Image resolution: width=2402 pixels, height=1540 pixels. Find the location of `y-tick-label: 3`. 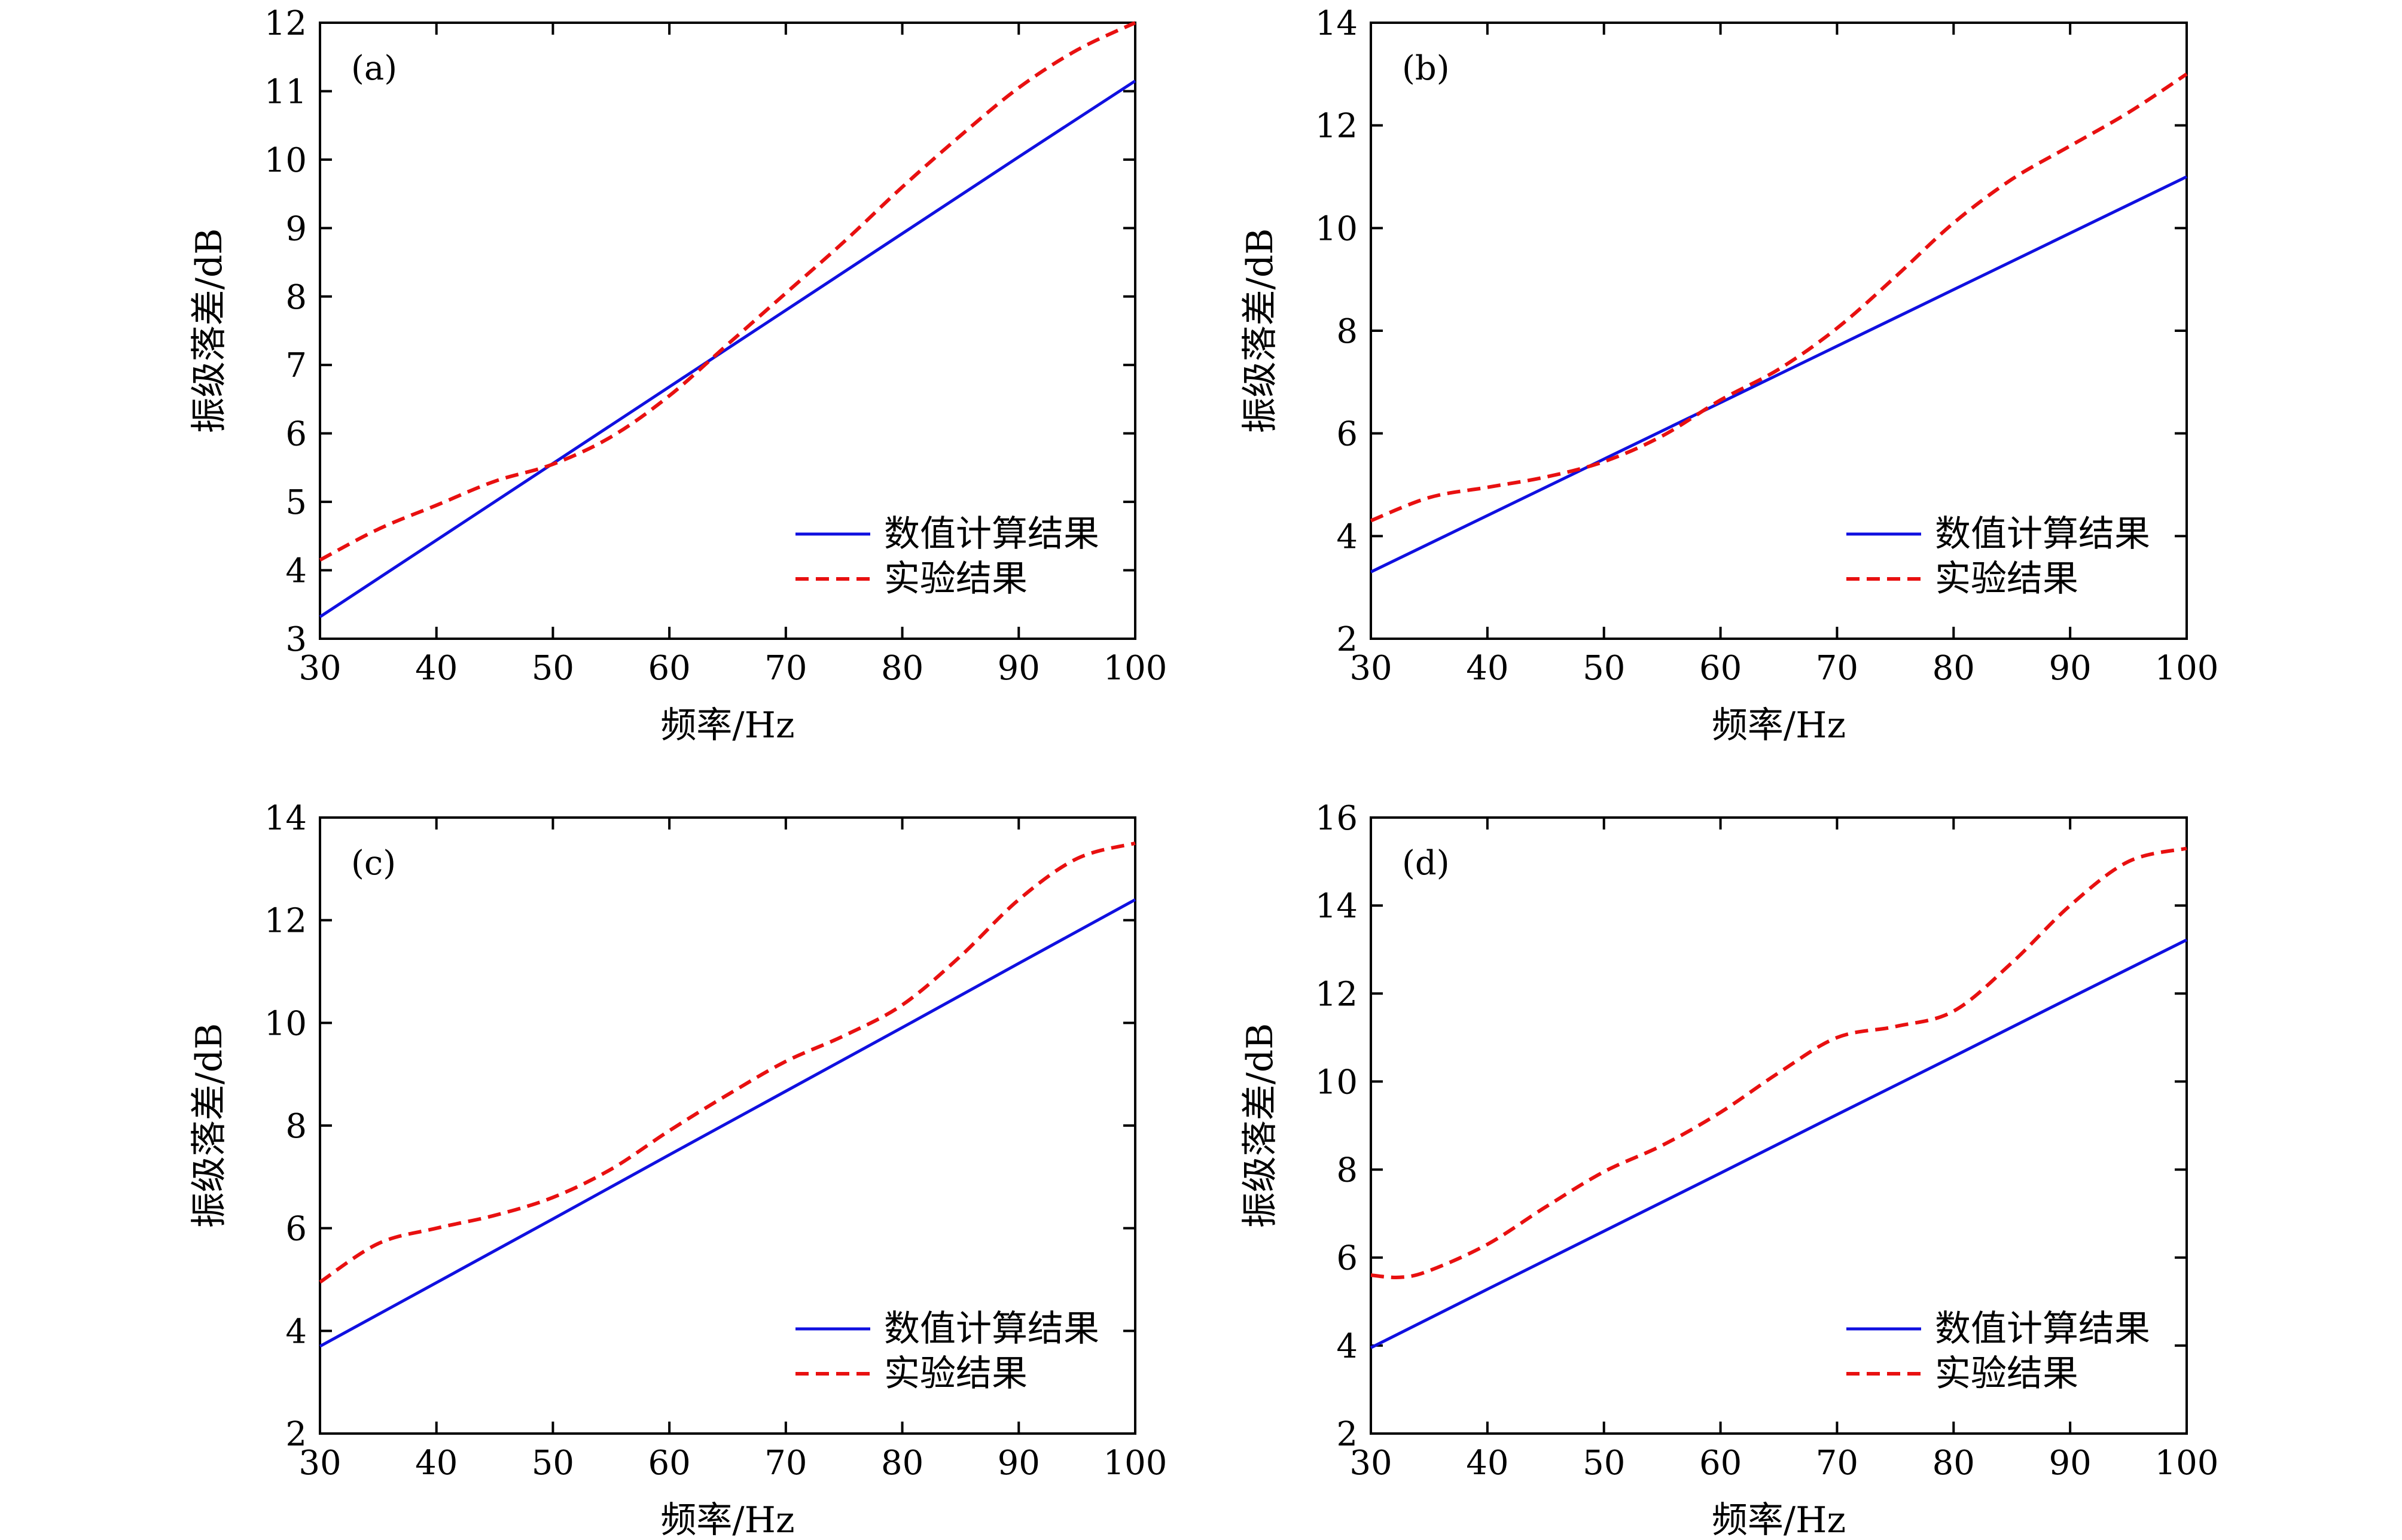

y-tick-label: 3 is located at coordinates (296, 639).